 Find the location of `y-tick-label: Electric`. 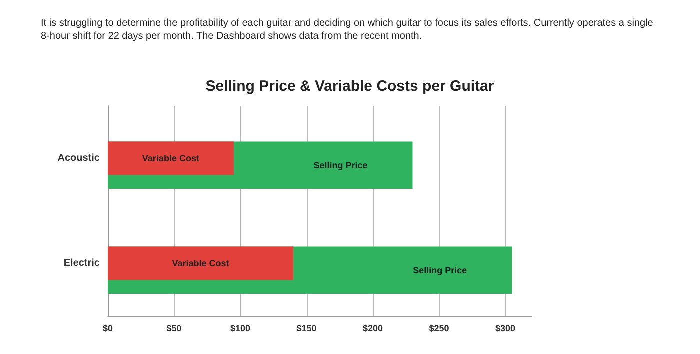

y-tick-label: Electric is located at coordinates (82, 263).